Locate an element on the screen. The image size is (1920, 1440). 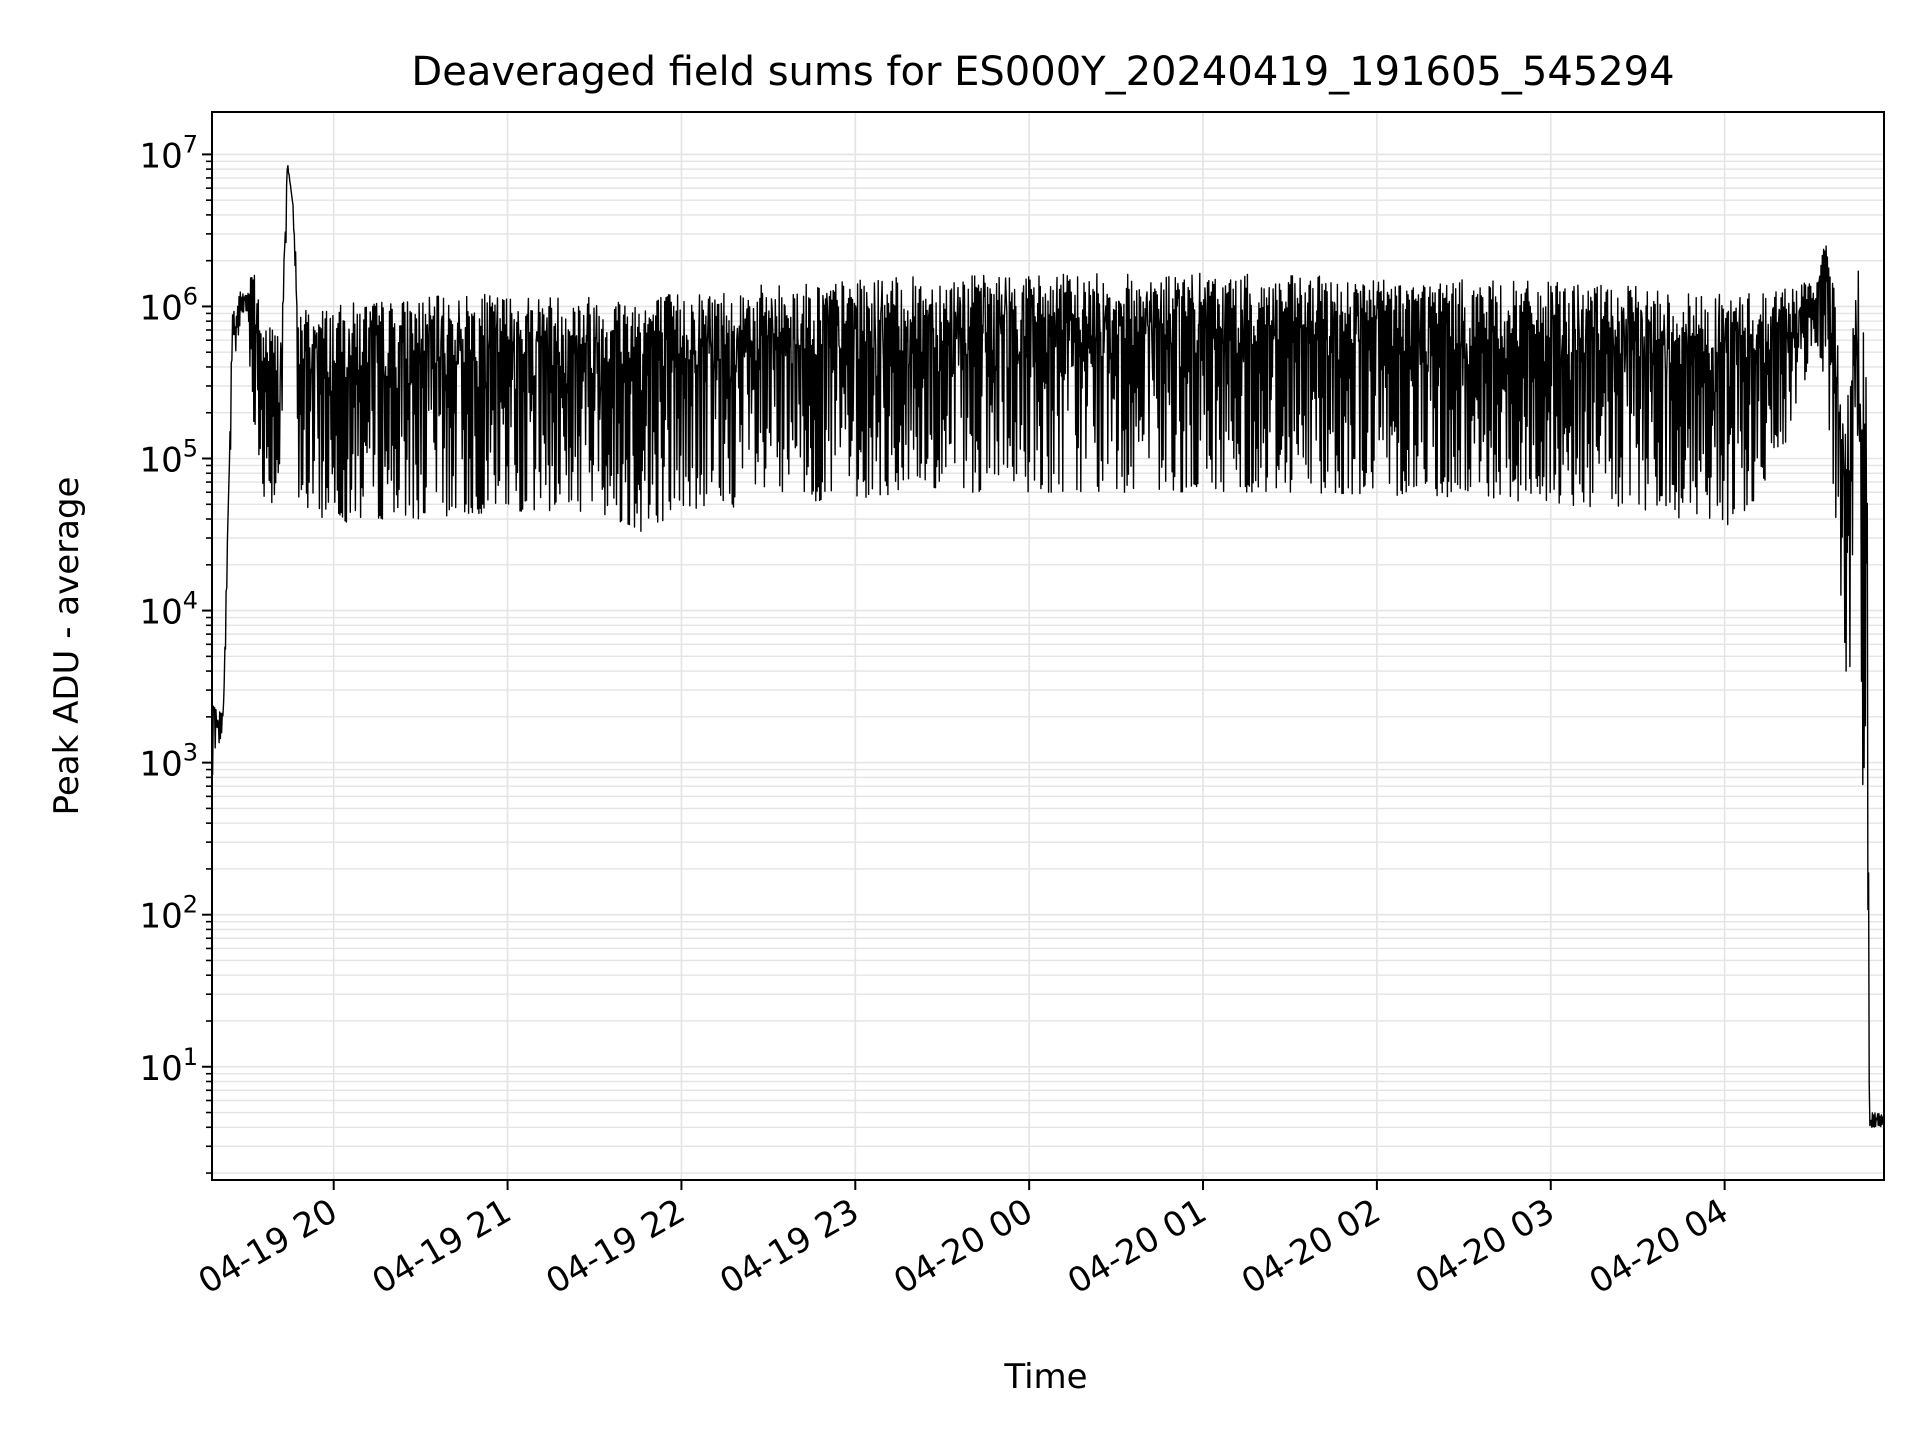
x-tick-label: 04-19 22 is located at coordinates (616, 1246).